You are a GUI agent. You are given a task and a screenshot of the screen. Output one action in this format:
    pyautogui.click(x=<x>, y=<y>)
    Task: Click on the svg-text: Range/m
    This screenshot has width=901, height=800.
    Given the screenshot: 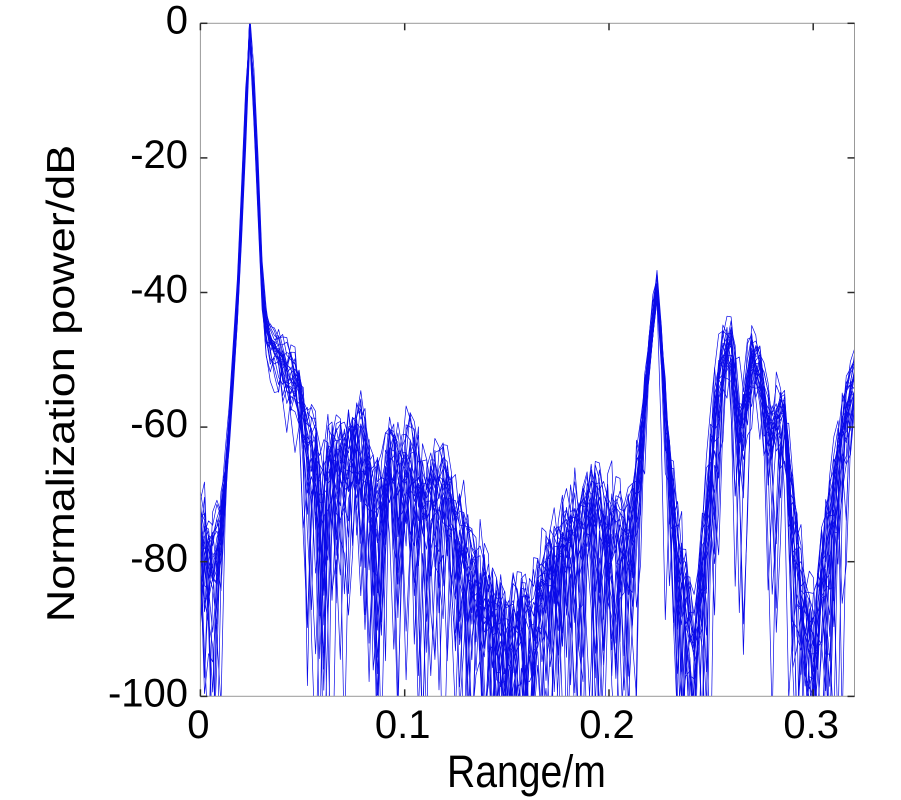 What is the action you would take?
    pyautogui.click(x=526, y=771)
    